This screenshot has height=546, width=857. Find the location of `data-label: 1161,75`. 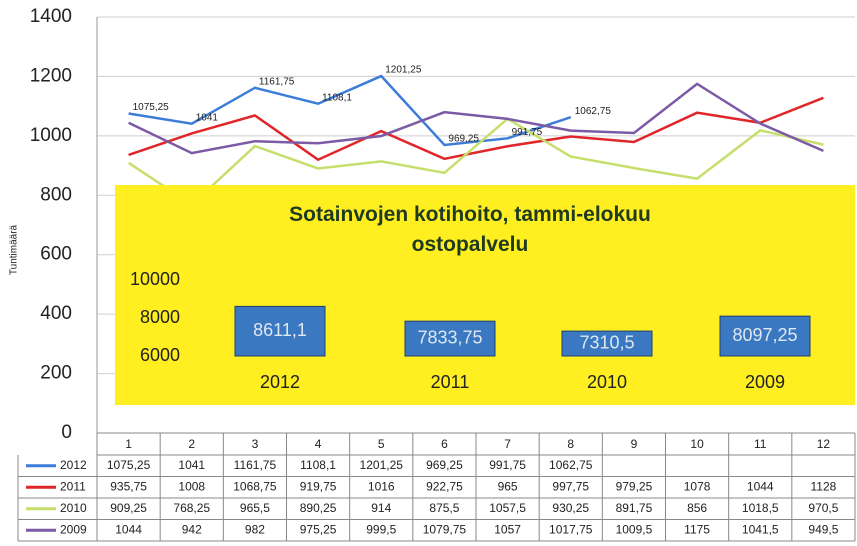

data-label: 1161,75 is located at coordinates (277, 81).